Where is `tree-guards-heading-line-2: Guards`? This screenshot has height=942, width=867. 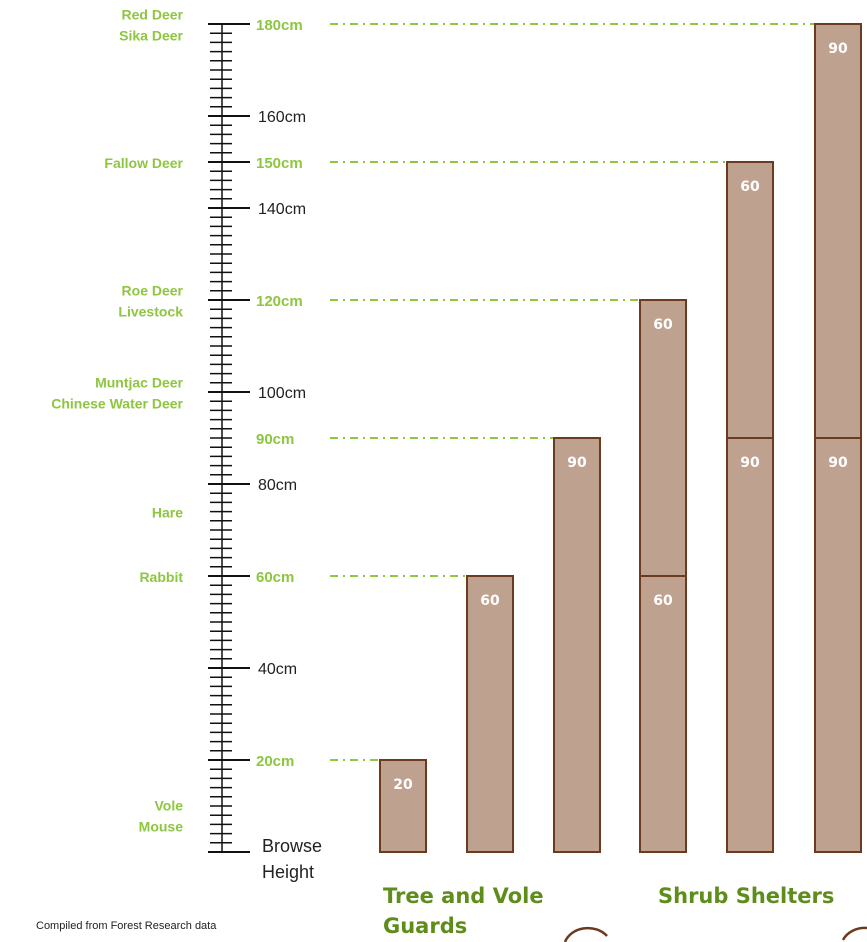 tree-guards-heading-line-2: Guards is located at coordinates (425, 926).